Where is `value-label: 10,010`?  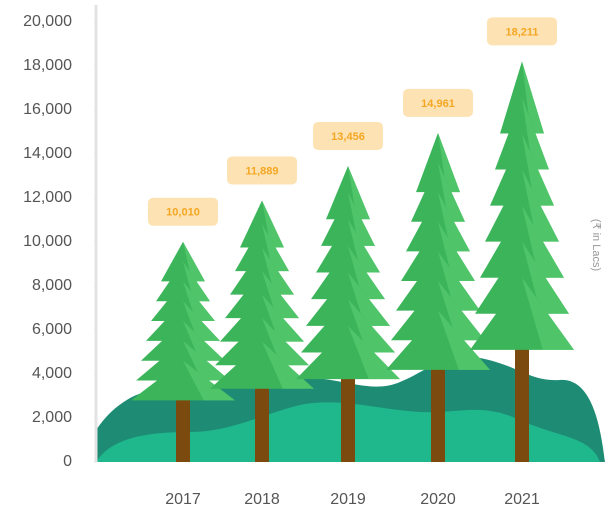
value-label: 10,010 is located at coordinates (183, 213).